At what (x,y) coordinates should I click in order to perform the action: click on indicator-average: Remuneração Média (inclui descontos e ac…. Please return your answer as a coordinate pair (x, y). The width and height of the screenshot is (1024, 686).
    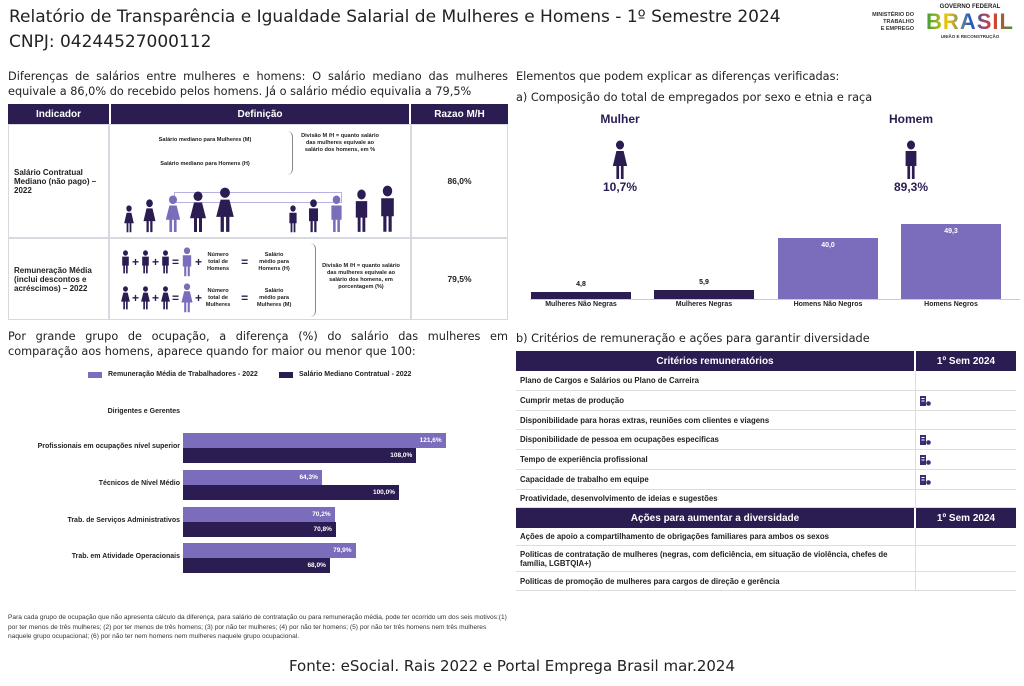
    Looking at the image, I should click on (58, 279).